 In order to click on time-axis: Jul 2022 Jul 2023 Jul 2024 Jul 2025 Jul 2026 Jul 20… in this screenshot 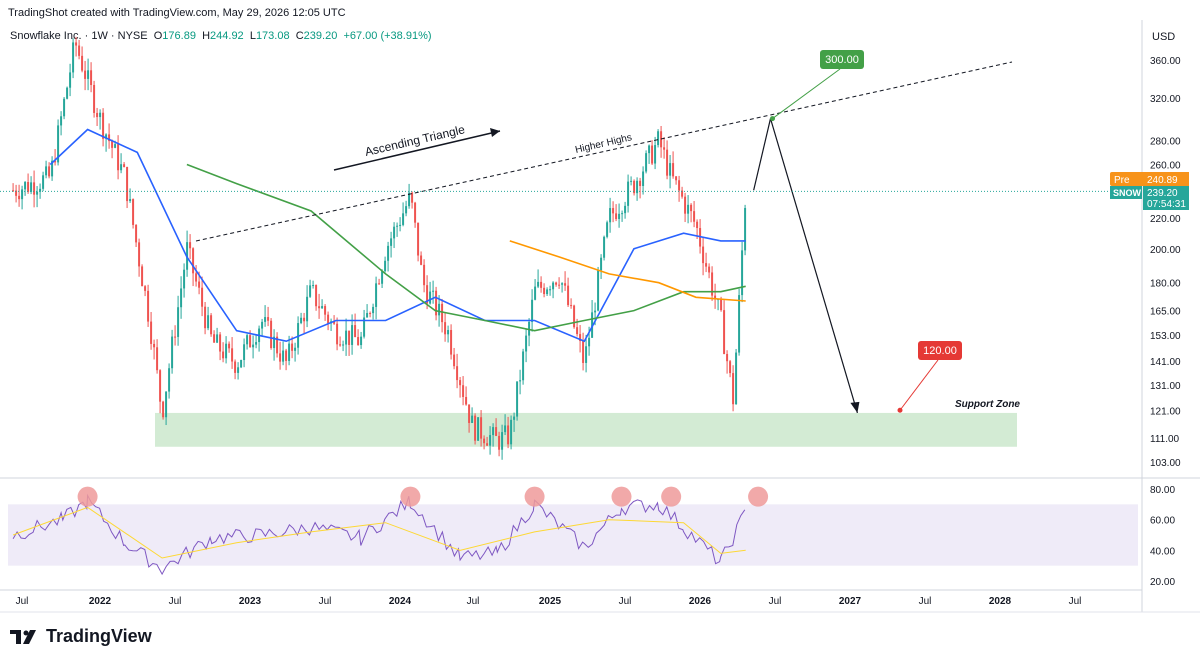, I will do `click(549, 601)`.